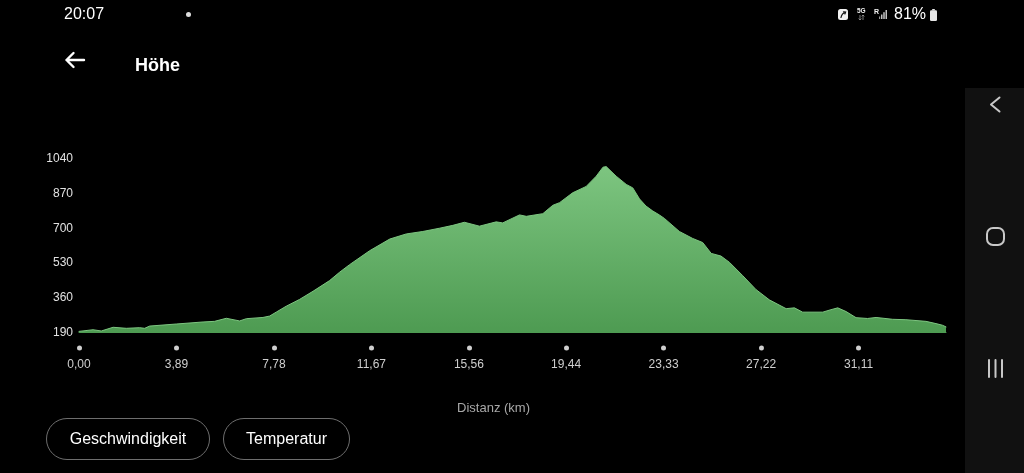 This screenshot has width=1024, height=473. Describe the element at coordinates (157, 65) in the screenshot. I see `chart-title: Höhe` at that location.